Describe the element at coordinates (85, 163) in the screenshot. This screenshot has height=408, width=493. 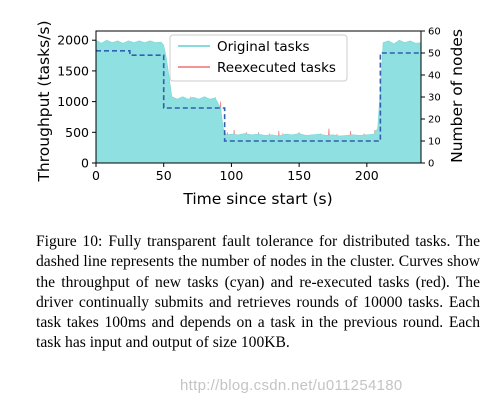
I see `y-left-tick-label: 0` at that location.